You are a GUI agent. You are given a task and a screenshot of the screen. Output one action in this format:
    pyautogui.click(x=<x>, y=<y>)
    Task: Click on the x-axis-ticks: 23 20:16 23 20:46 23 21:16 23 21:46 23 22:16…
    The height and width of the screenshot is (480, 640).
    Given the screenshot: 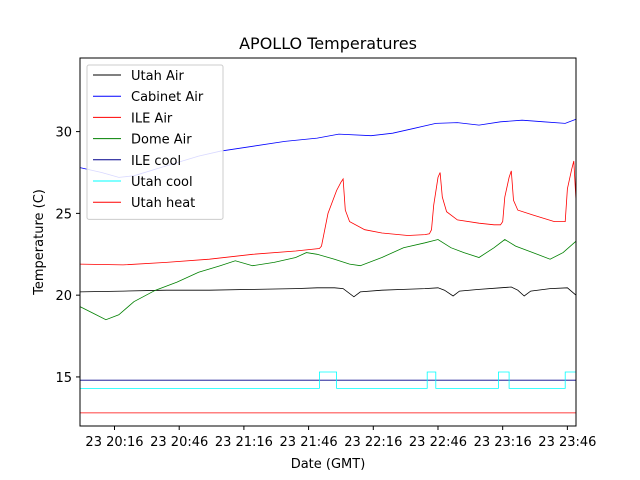 What is the action you would take?
    pyautogui.click(x=340, y=438)
    